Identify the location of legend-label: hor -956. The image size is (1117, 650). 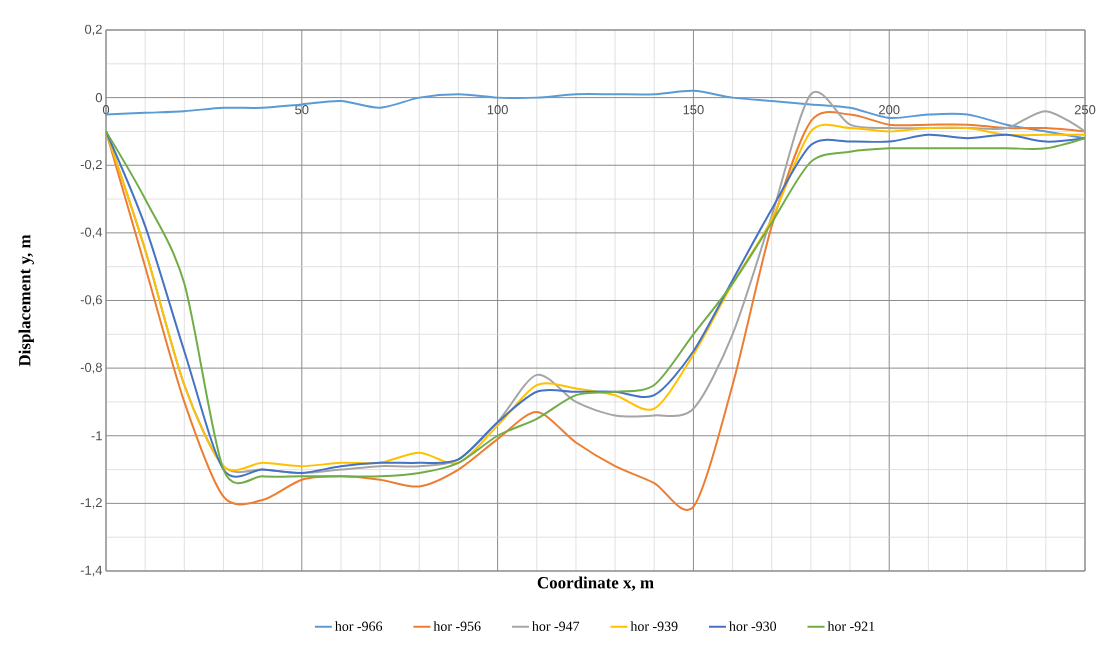
(457, 626).